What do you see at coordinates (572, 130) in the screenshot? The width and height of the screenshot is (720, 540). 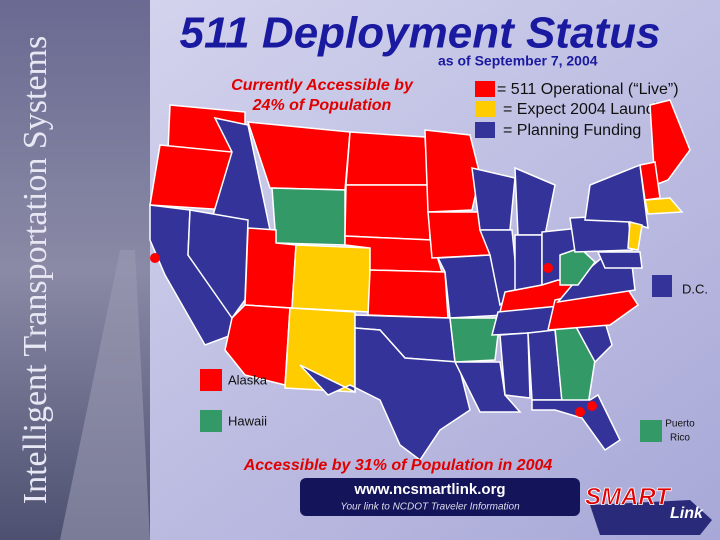 I see `legend-text: = Planning Funding` at bounding box center [572, 130].